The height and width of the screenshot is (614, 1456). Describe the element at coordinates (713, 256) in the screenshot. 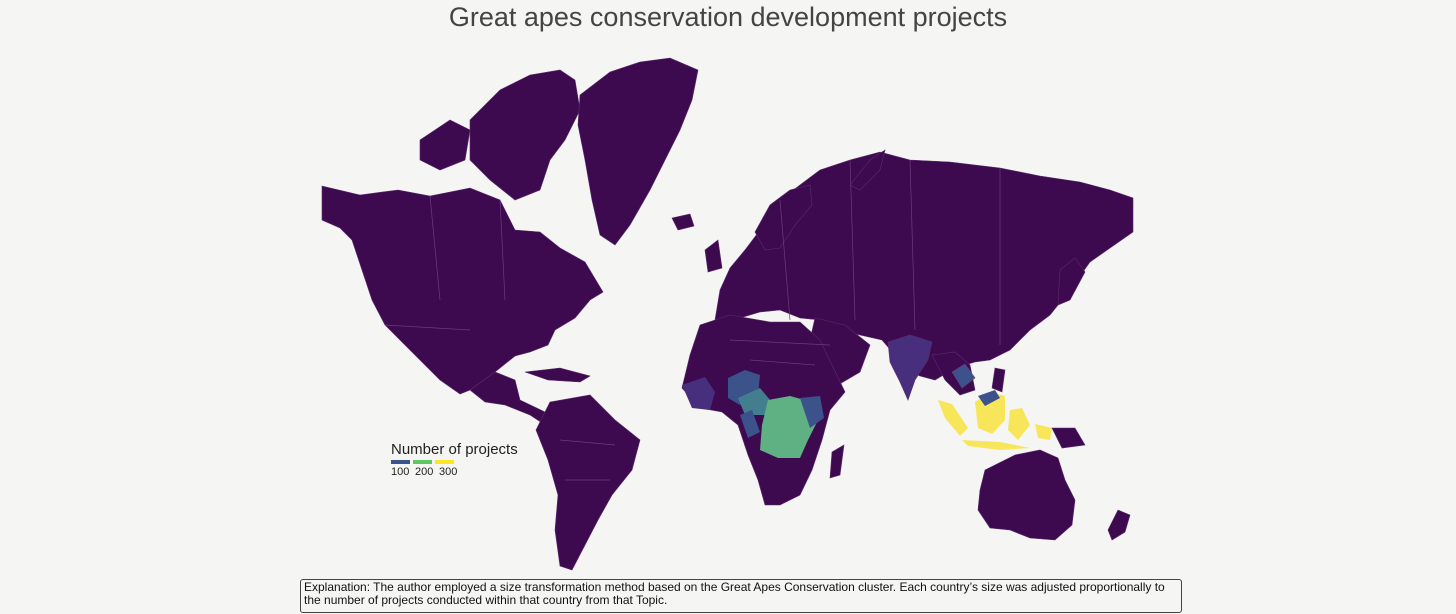

I see `region-uk` at that location.